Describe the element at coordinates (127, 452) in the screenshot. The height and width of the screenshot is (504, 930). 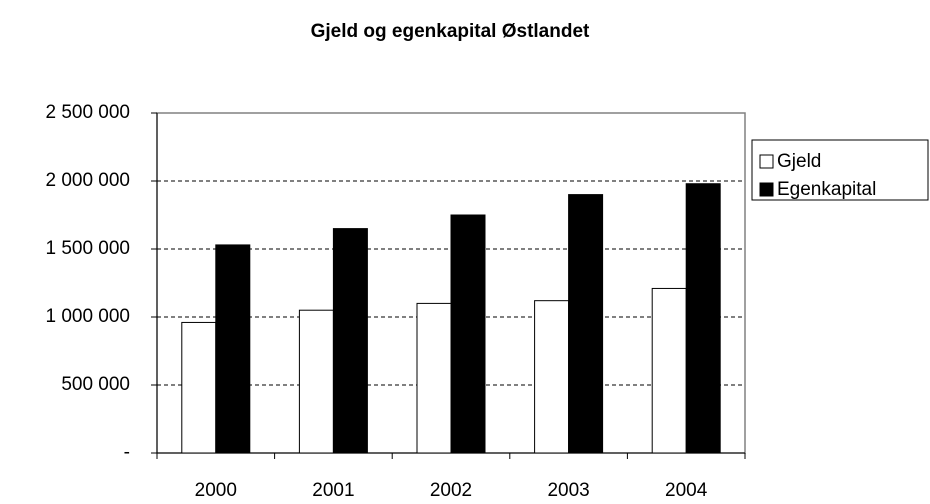
I see `y-tick-label: -` at that location.